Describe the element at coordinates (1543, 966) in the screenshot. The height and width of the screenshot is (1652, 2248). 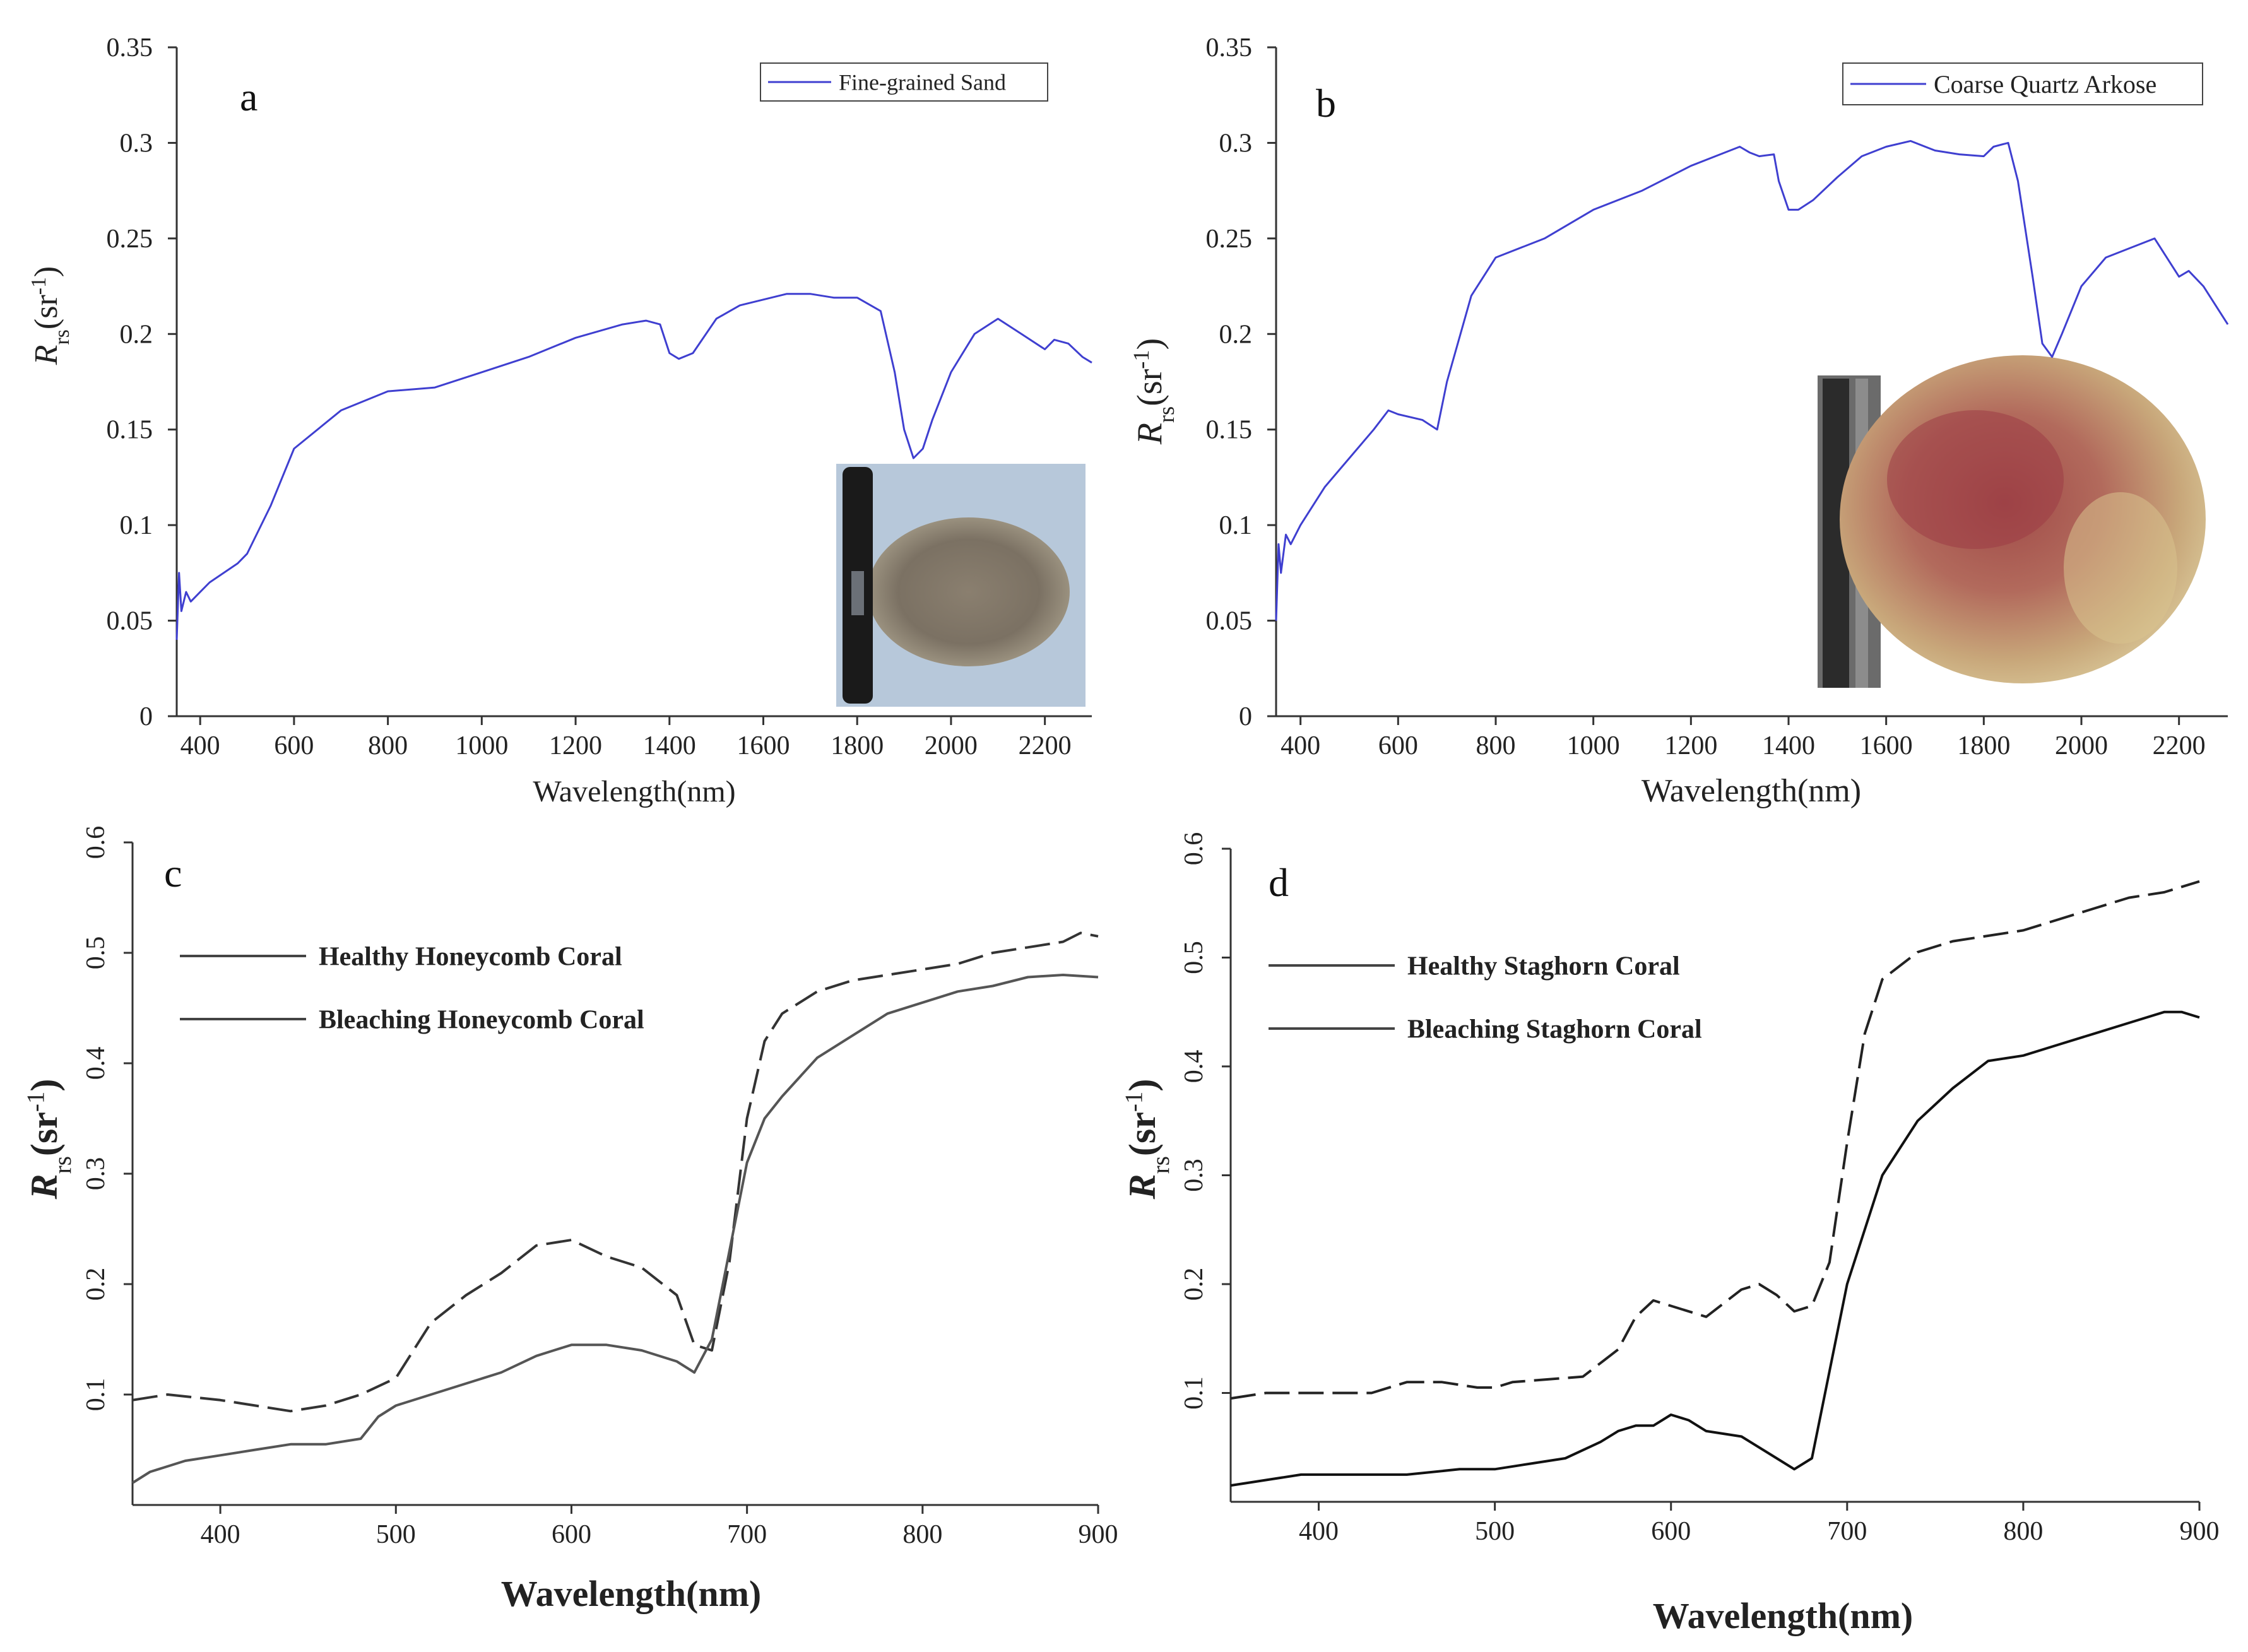
I see `legend-label: Healthy Staghorn Coral` at that location.